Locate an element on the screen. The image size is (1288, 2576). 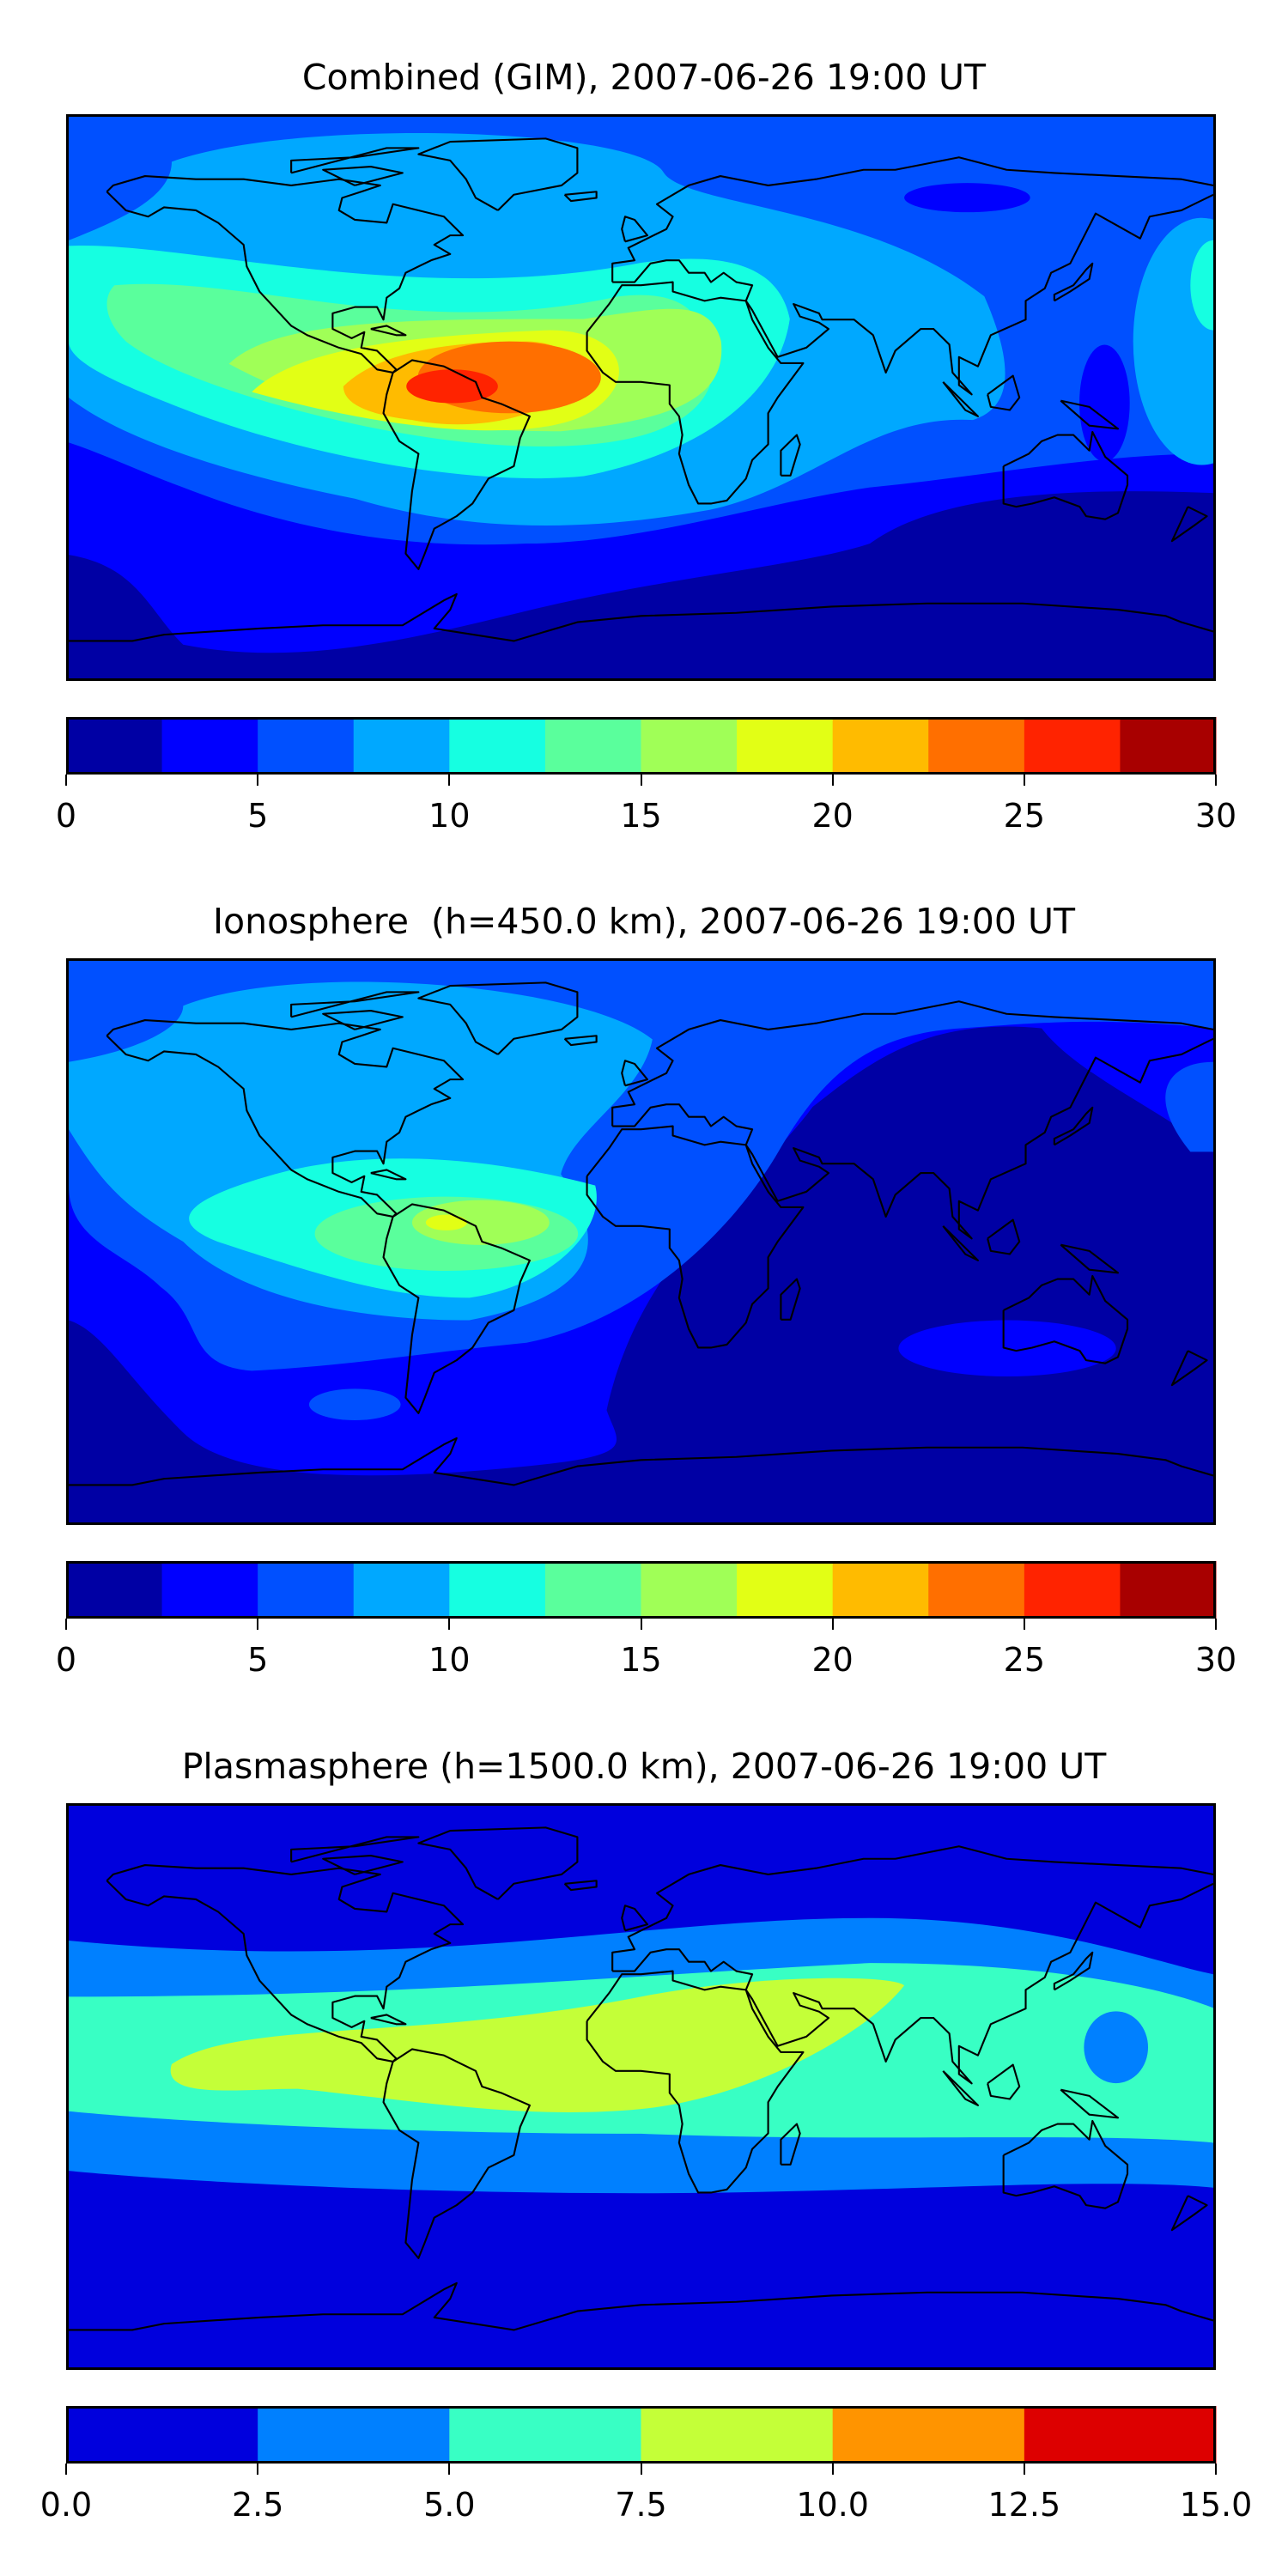
contour-band-17.5-20 is located at coordinates (446, 1222).